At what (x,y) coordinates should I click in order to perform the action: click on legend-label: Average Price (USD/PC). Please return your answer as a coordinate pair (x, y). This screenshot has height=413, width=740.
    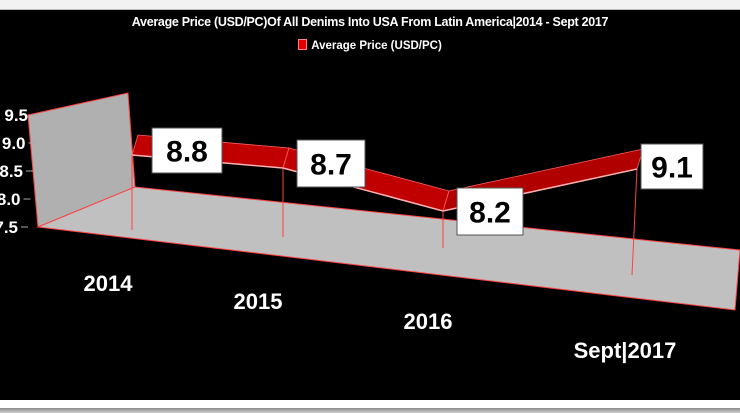
    Looking at the image, I should click on (376, 46).